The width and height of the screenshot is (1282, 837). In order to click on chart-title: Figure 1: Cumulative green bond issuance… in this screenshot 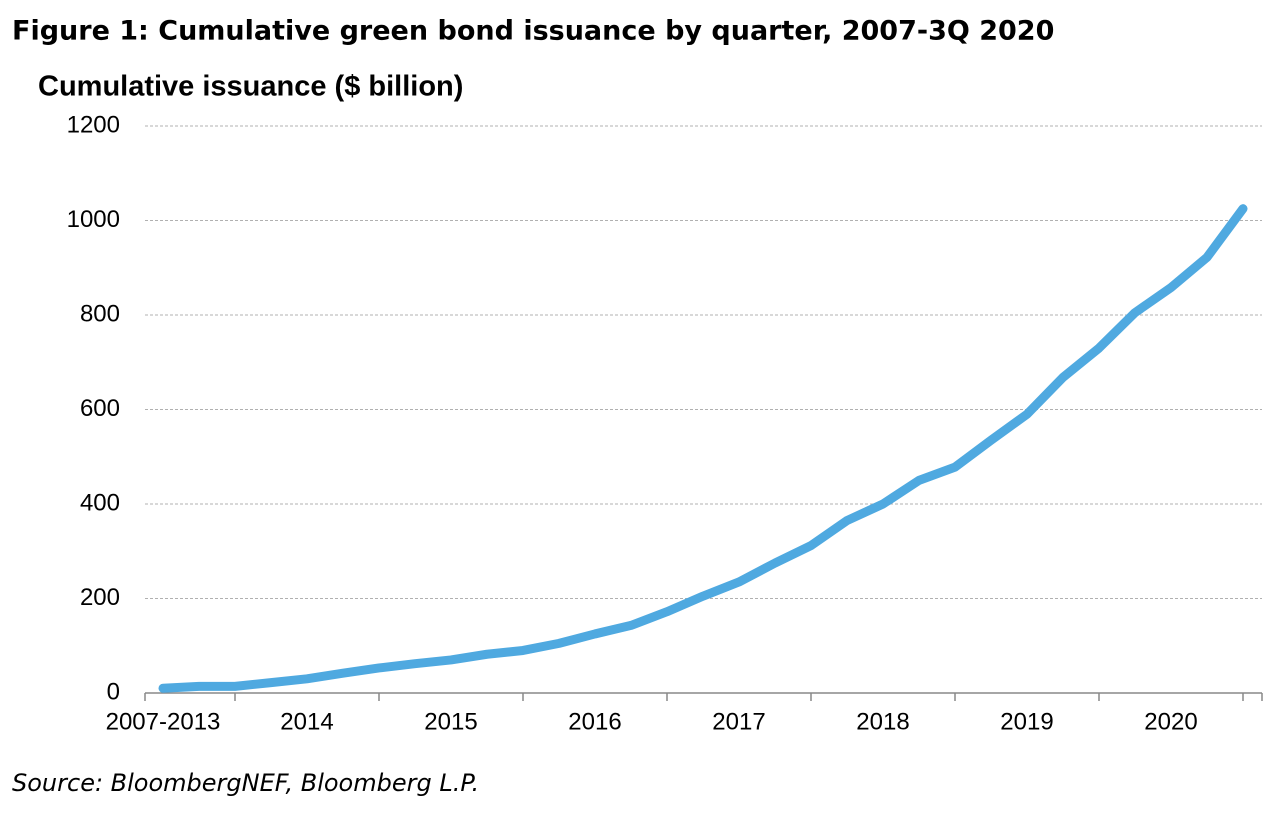, I will do `click(533, 31)`.